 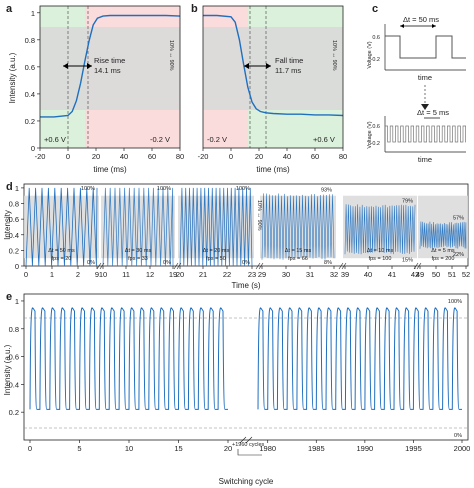 What do you see at coordinates (298, 251) in the screenshot?
I see `panel-d-dt-label: Δt = 15 ms` at bounding box center [298, 251].